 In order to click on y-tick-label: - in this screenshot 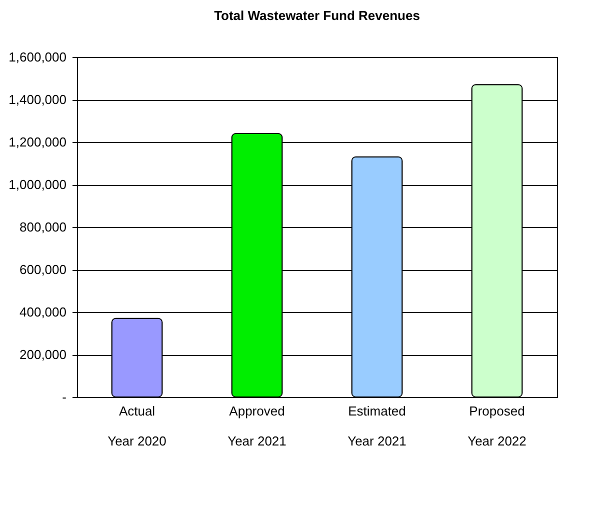, I will do `click(64, 397)`.